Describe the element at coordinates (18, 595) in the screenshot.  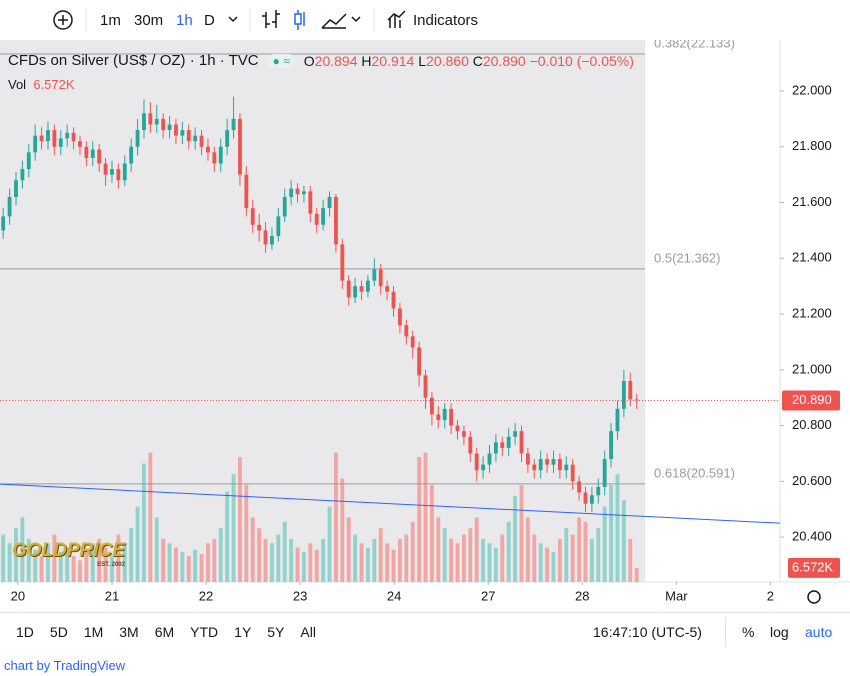
I see `x-tick-label: 20` at that location.